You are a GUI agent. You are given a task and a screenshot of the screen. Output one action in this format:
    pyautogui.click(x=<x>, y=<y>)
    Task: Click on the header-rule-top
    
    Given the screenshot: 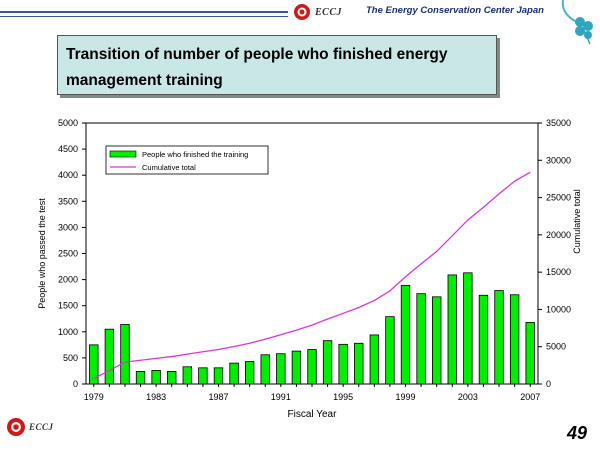 What is the action you would take?
    pyautogui.click(x=144, y=12)
    